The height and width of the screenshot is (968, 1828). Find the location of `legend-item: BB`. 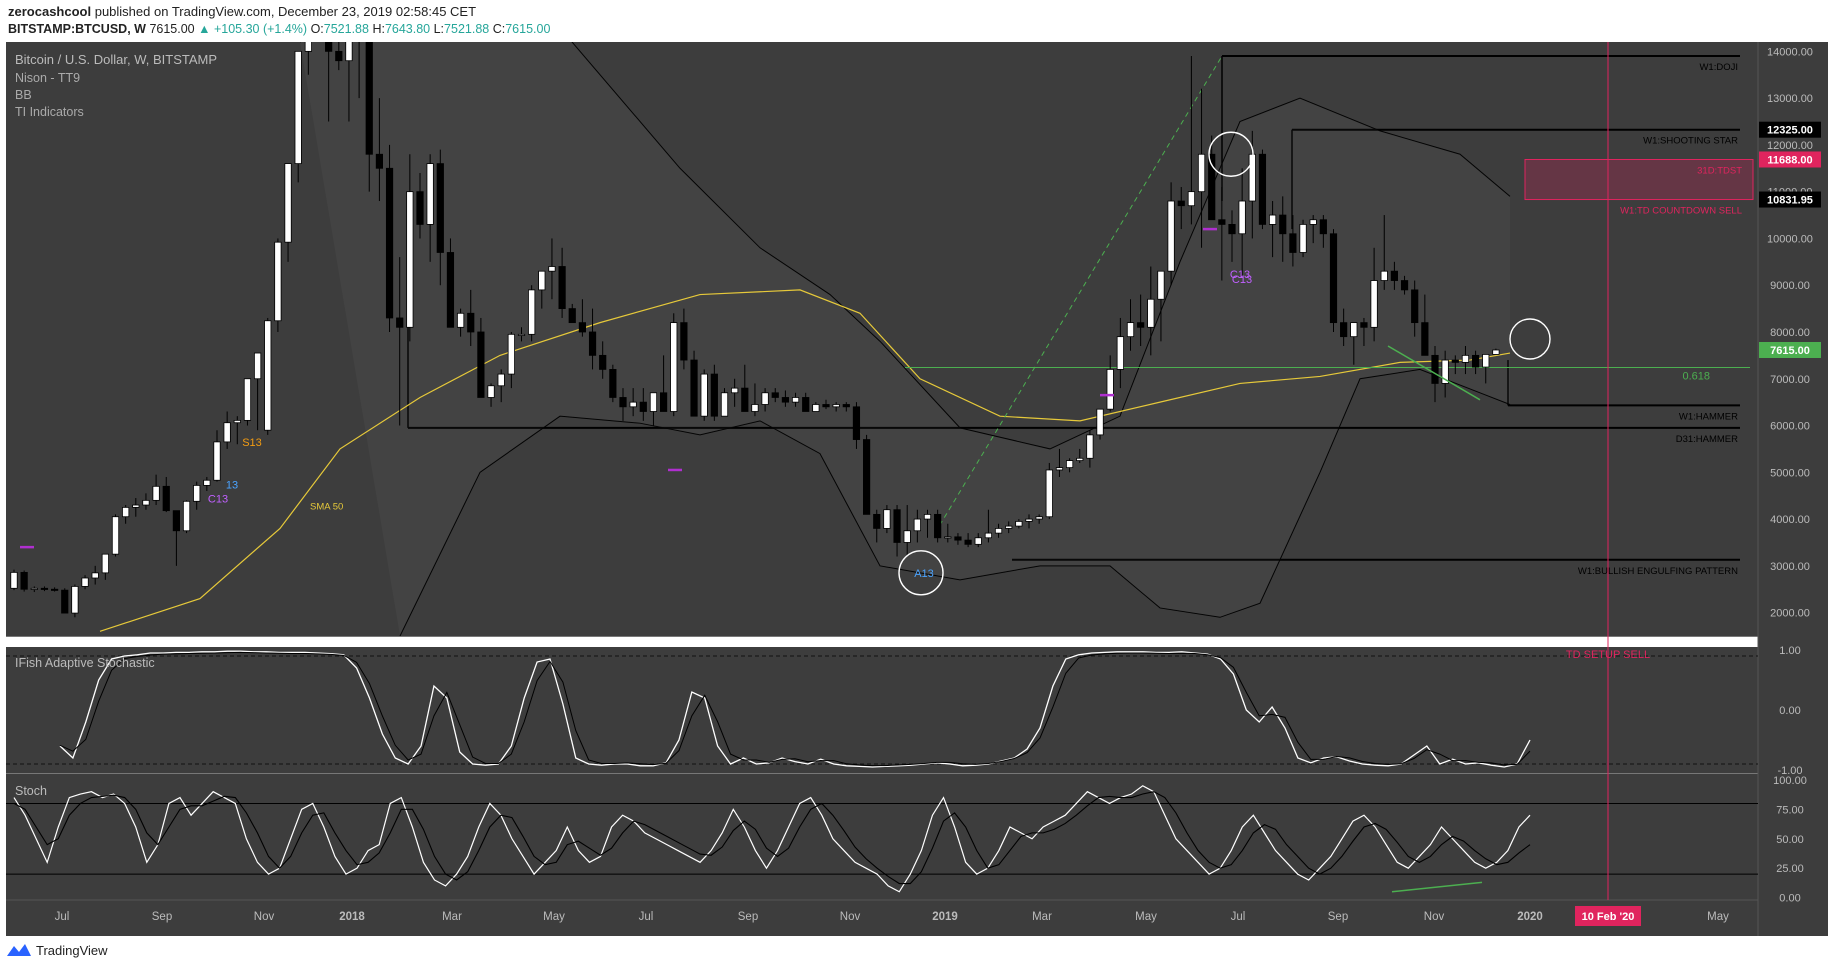

legend-item: BB is located at coordinates (23, 95).